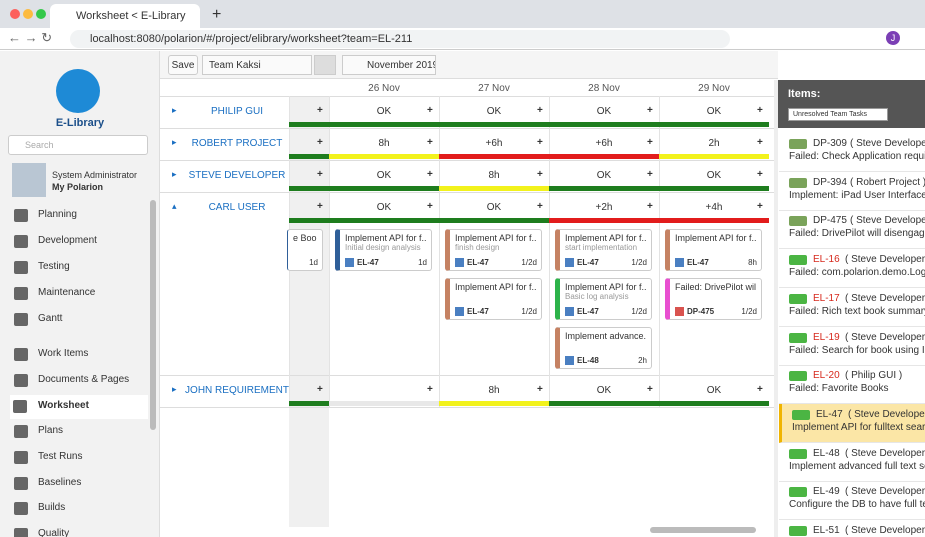  Describe the element at coordinates (50, 318) in the screenshot. I see `nav-item: Gantt` at that location.